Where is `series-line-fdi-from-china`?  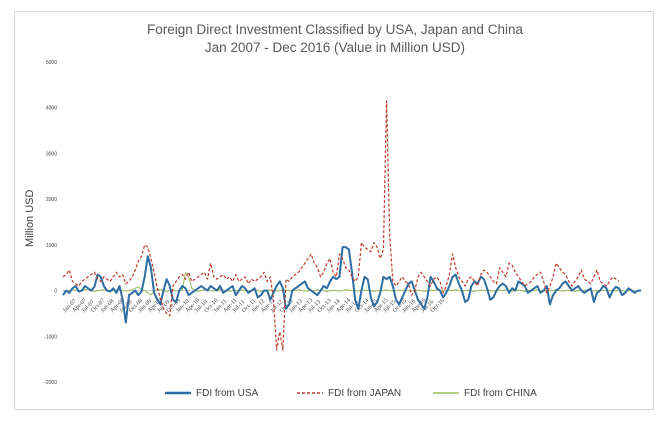 series-line-fdi-from-china is located at coordinates (348, 283).